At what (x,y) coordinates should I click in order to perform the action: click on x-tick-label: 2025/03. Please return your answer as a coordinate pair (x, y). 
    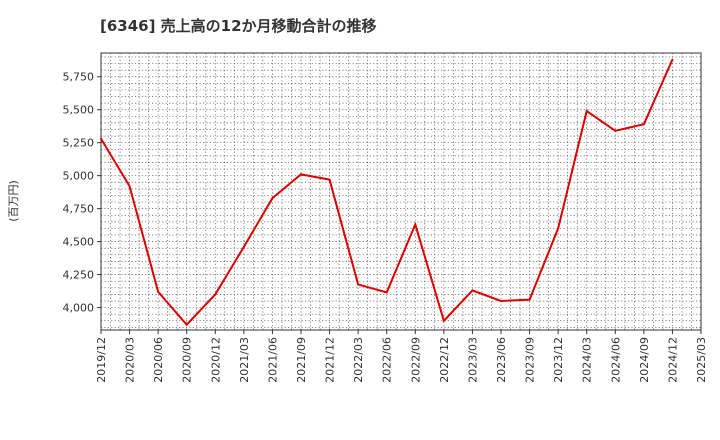
    Looking at the image, I should click on (701, 360).